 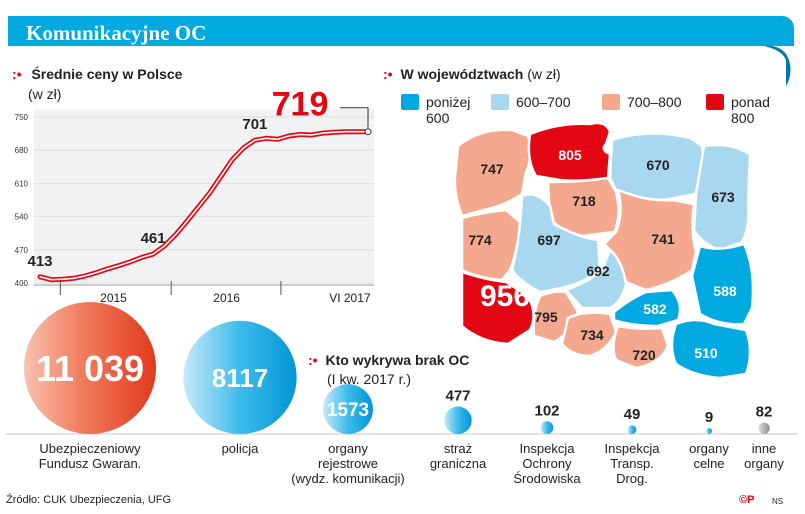 What do you see at coordinates (547, 478) in the screenshot?
I see `bubble-category-label: Środowiska` at bounding box center [547, 478].